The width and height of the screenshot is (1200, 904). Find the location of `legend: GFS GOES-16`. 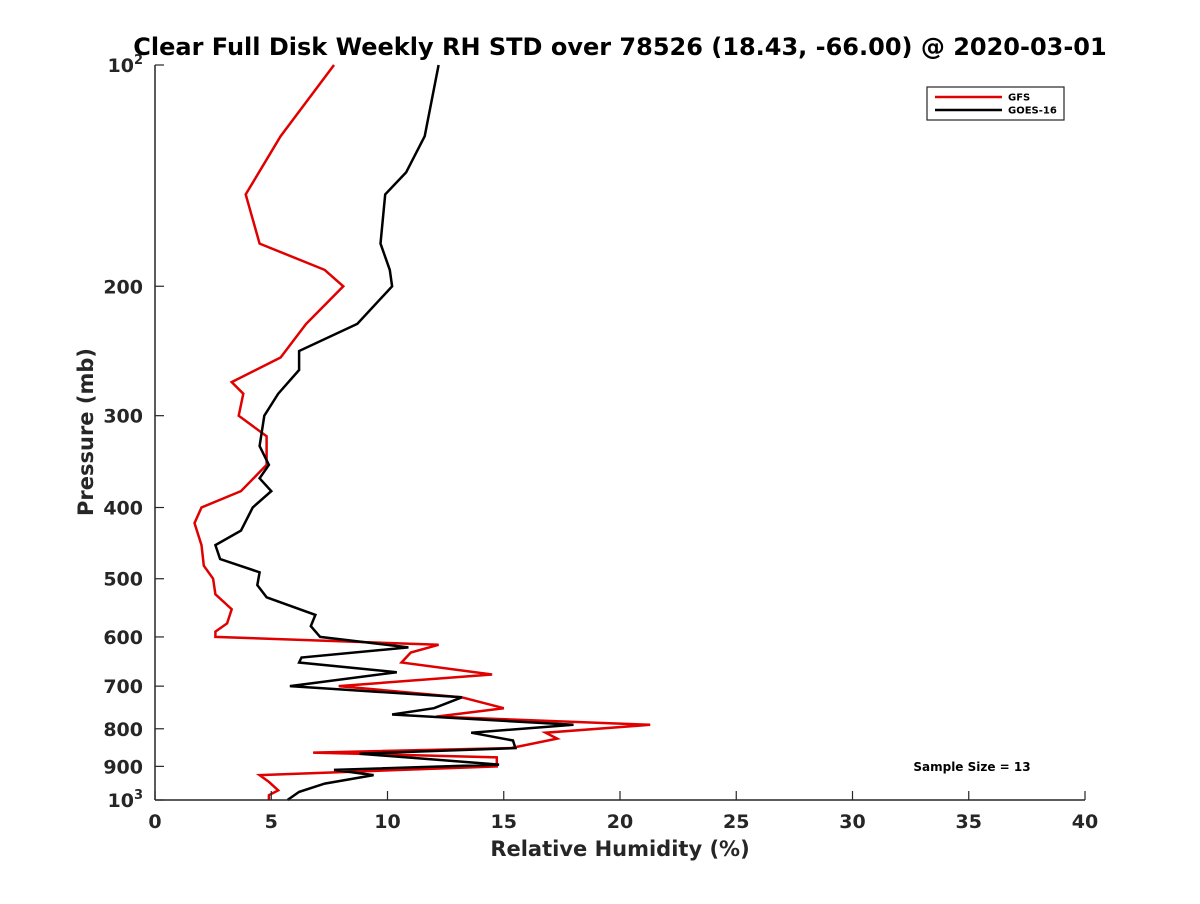

legend: GFS GOES-16 is located at coordinates (995, 103).